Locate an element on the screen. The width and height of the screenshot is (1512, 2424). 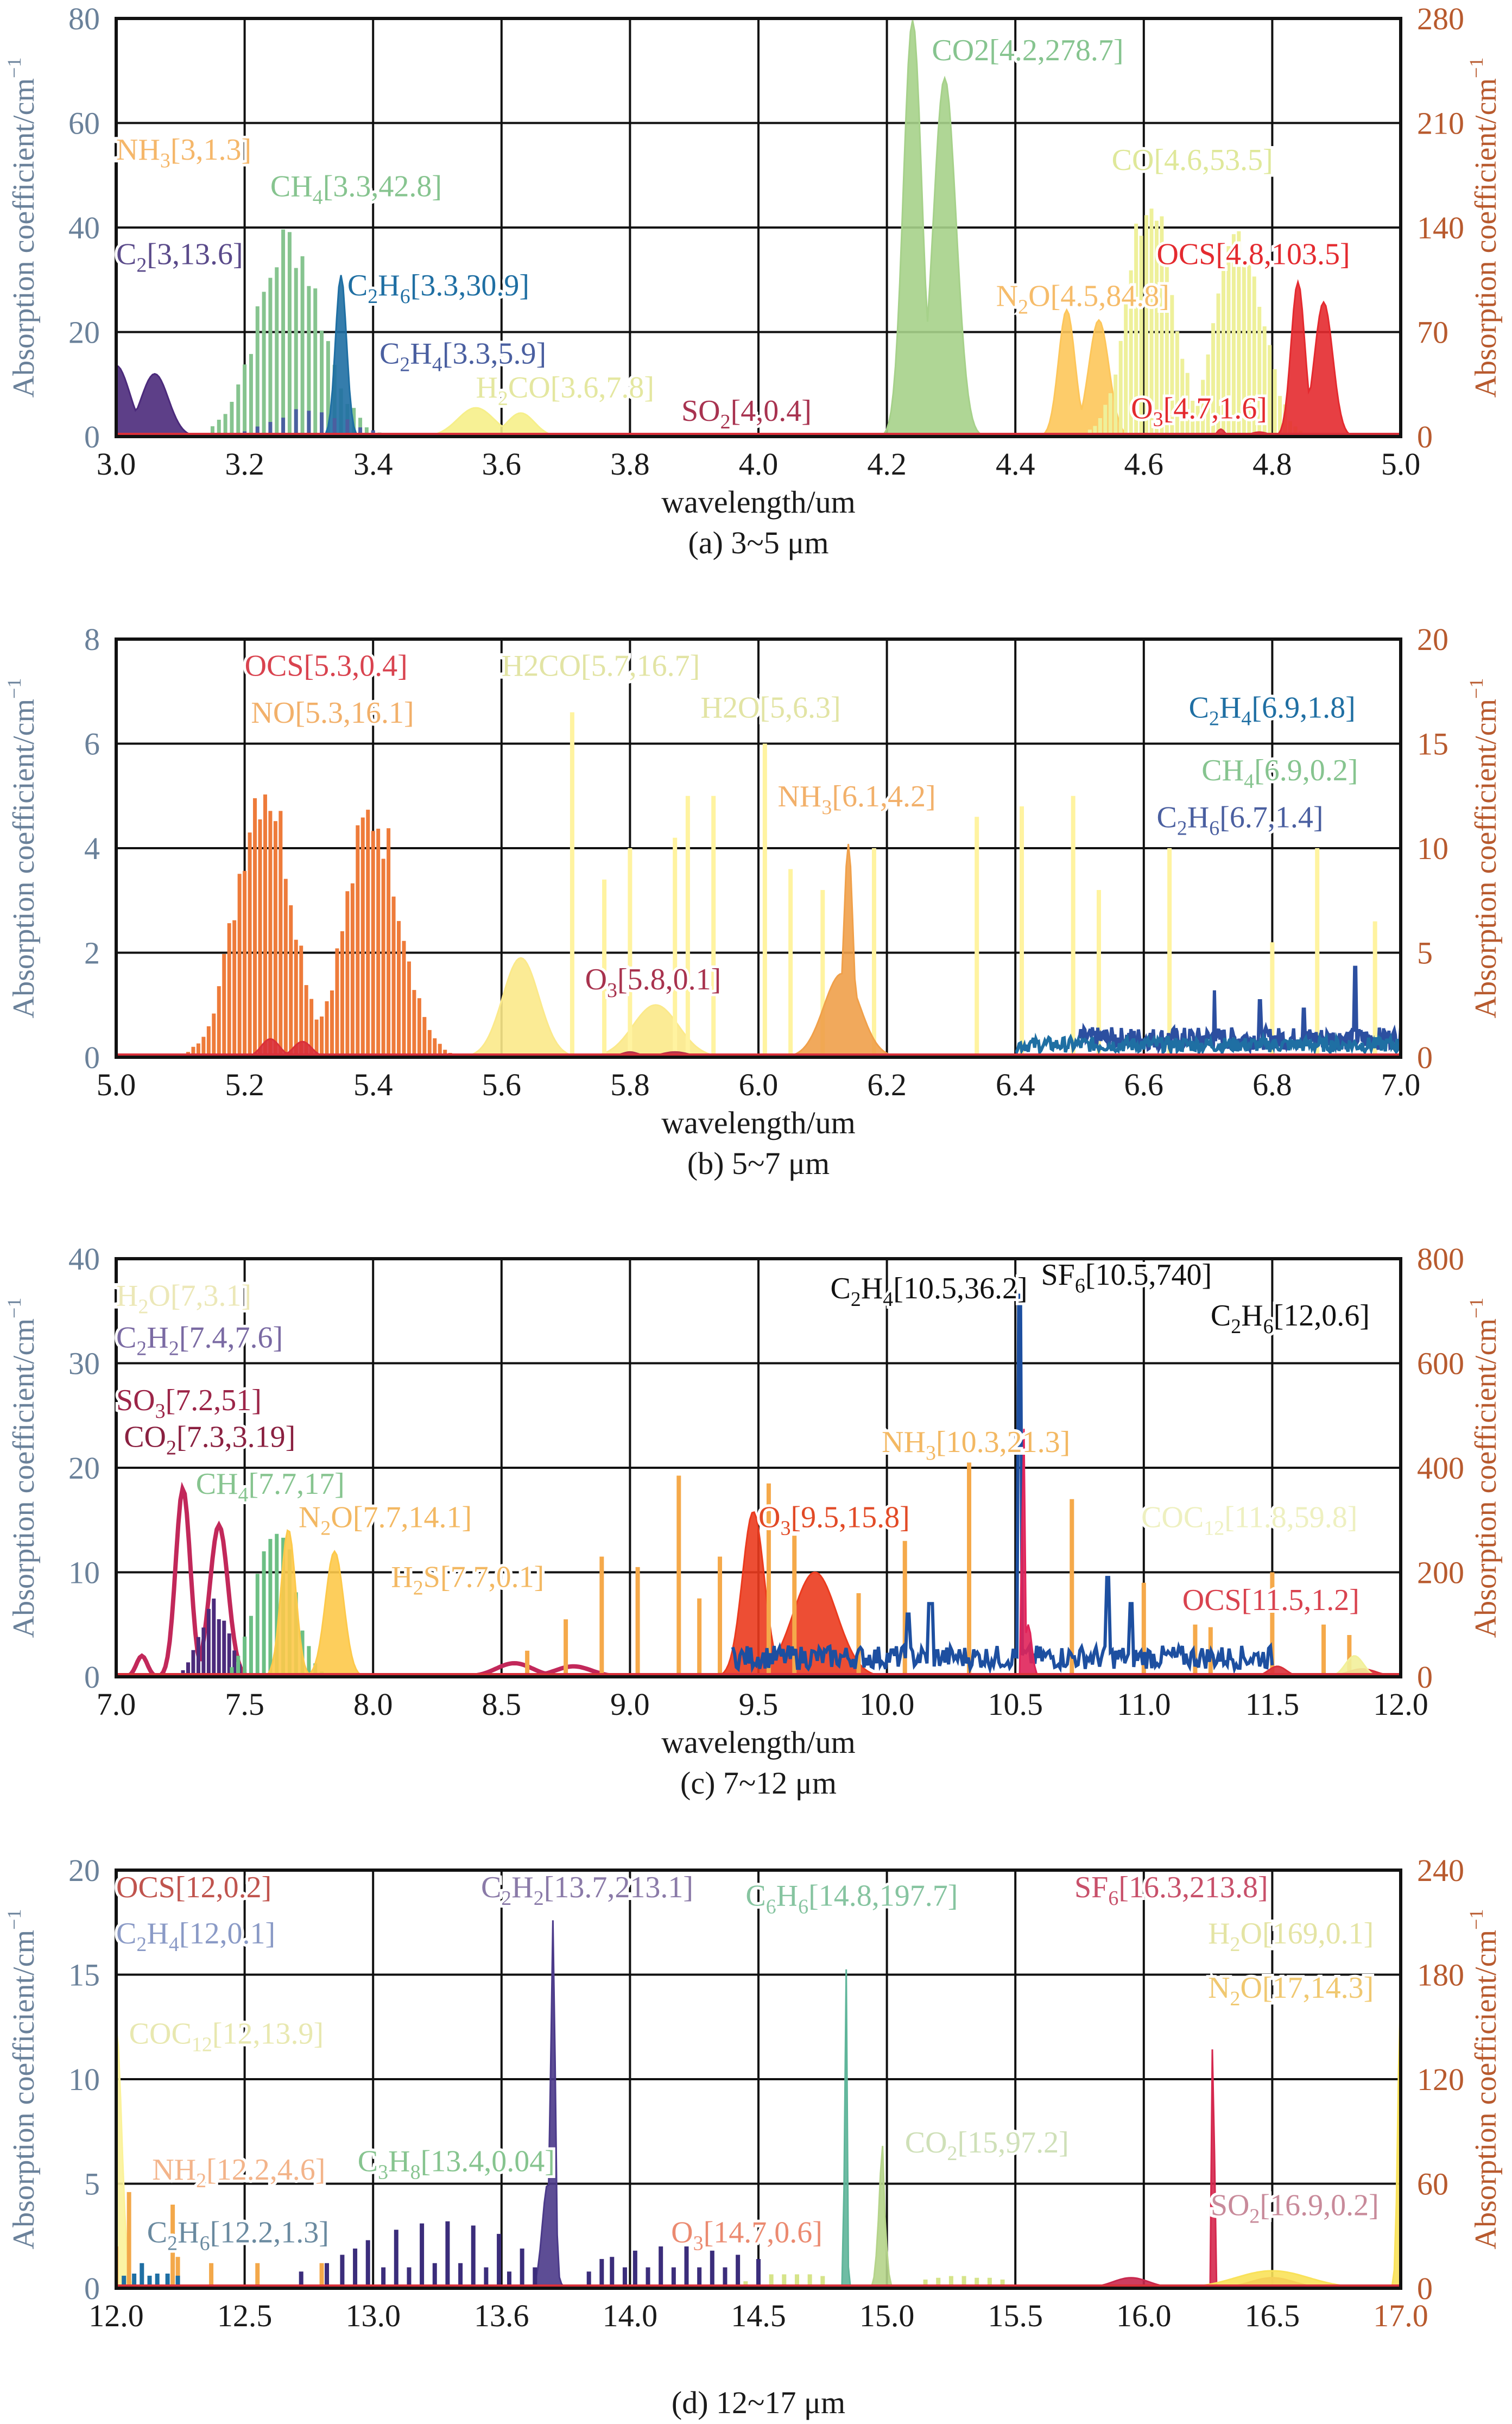
y-tick-label-right: 70 is located at coordinates (1432, 332).